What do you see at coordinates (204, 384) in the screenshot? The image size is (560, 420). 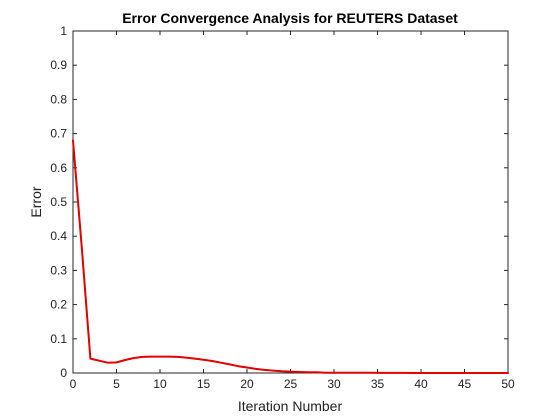 I see `x-tick-label: 15` at bounding box center [204, 384].